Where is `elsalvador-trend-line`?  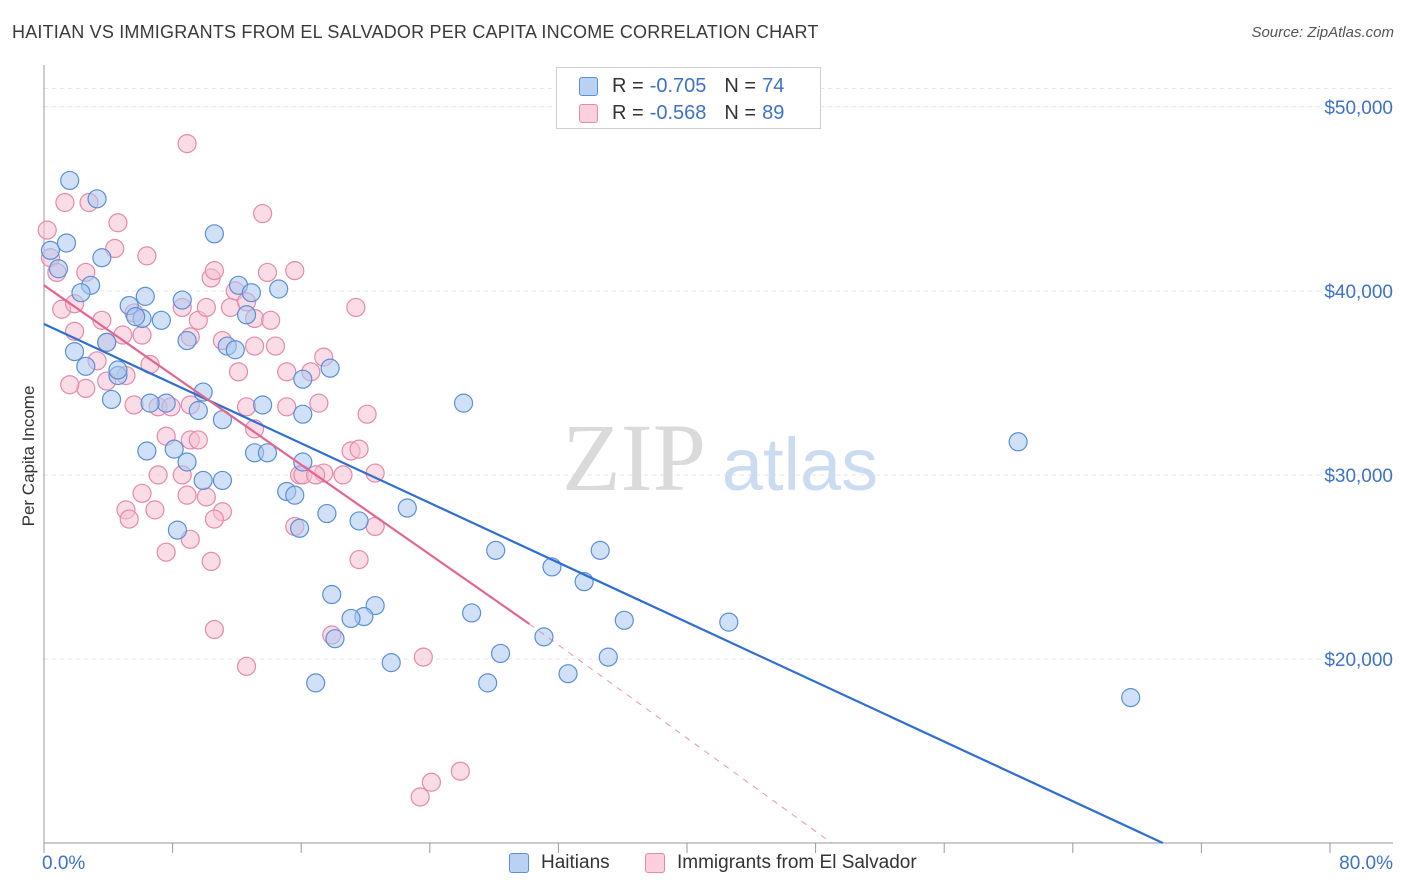
elsalvador-trend-line is located at coordinates (287, 454).